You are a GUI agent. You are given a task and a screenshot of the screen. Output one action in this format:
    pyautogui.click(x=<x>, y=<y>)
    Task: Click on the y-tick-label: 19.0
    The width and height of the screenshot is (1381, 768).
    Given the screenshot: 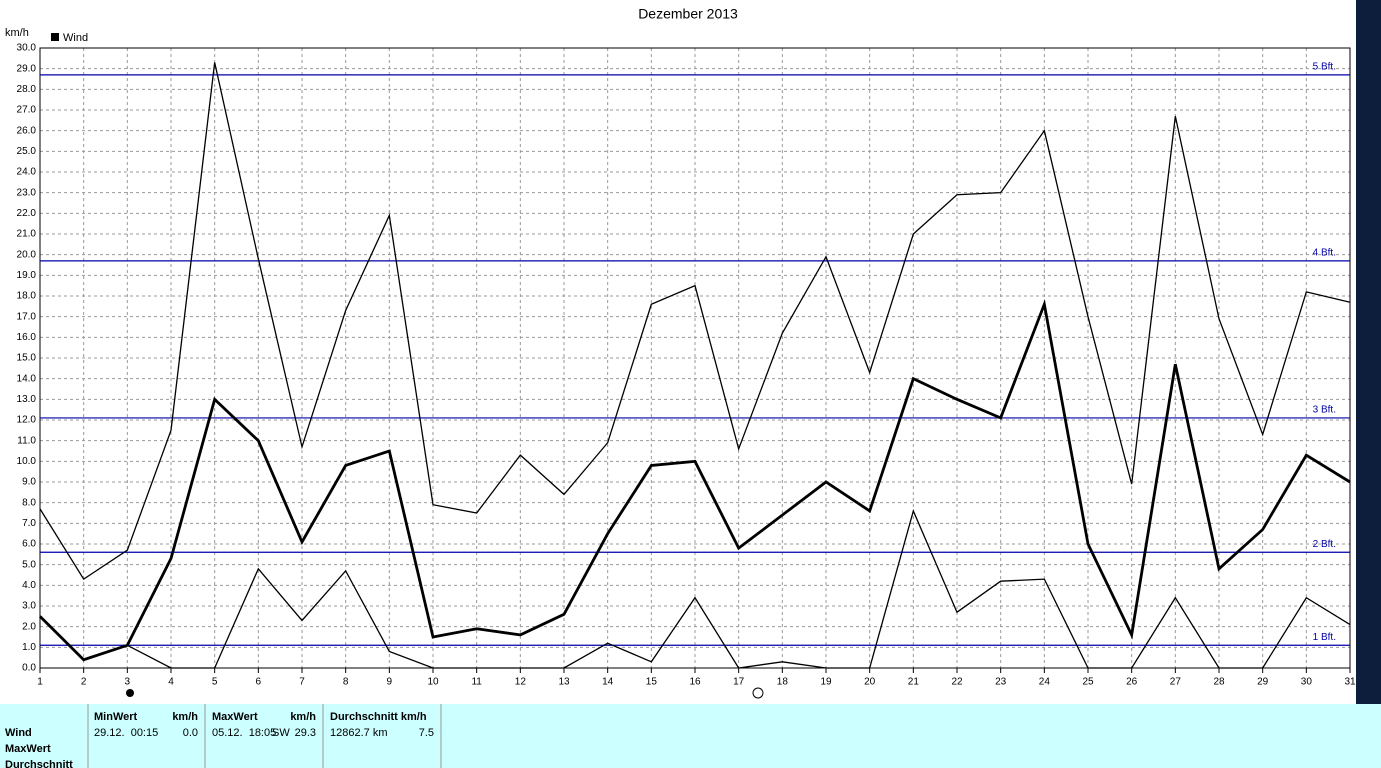 What is the action you would take?
    pyautogui.click(x=27, y=275)
    